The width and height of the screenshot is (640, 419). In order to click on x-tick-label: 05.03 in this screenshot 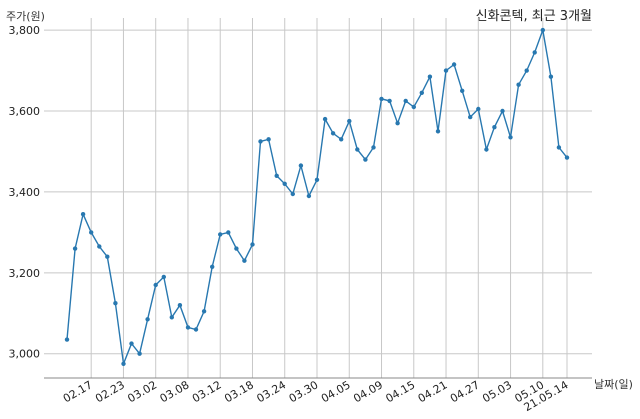, I will do `click(497, 391)`.